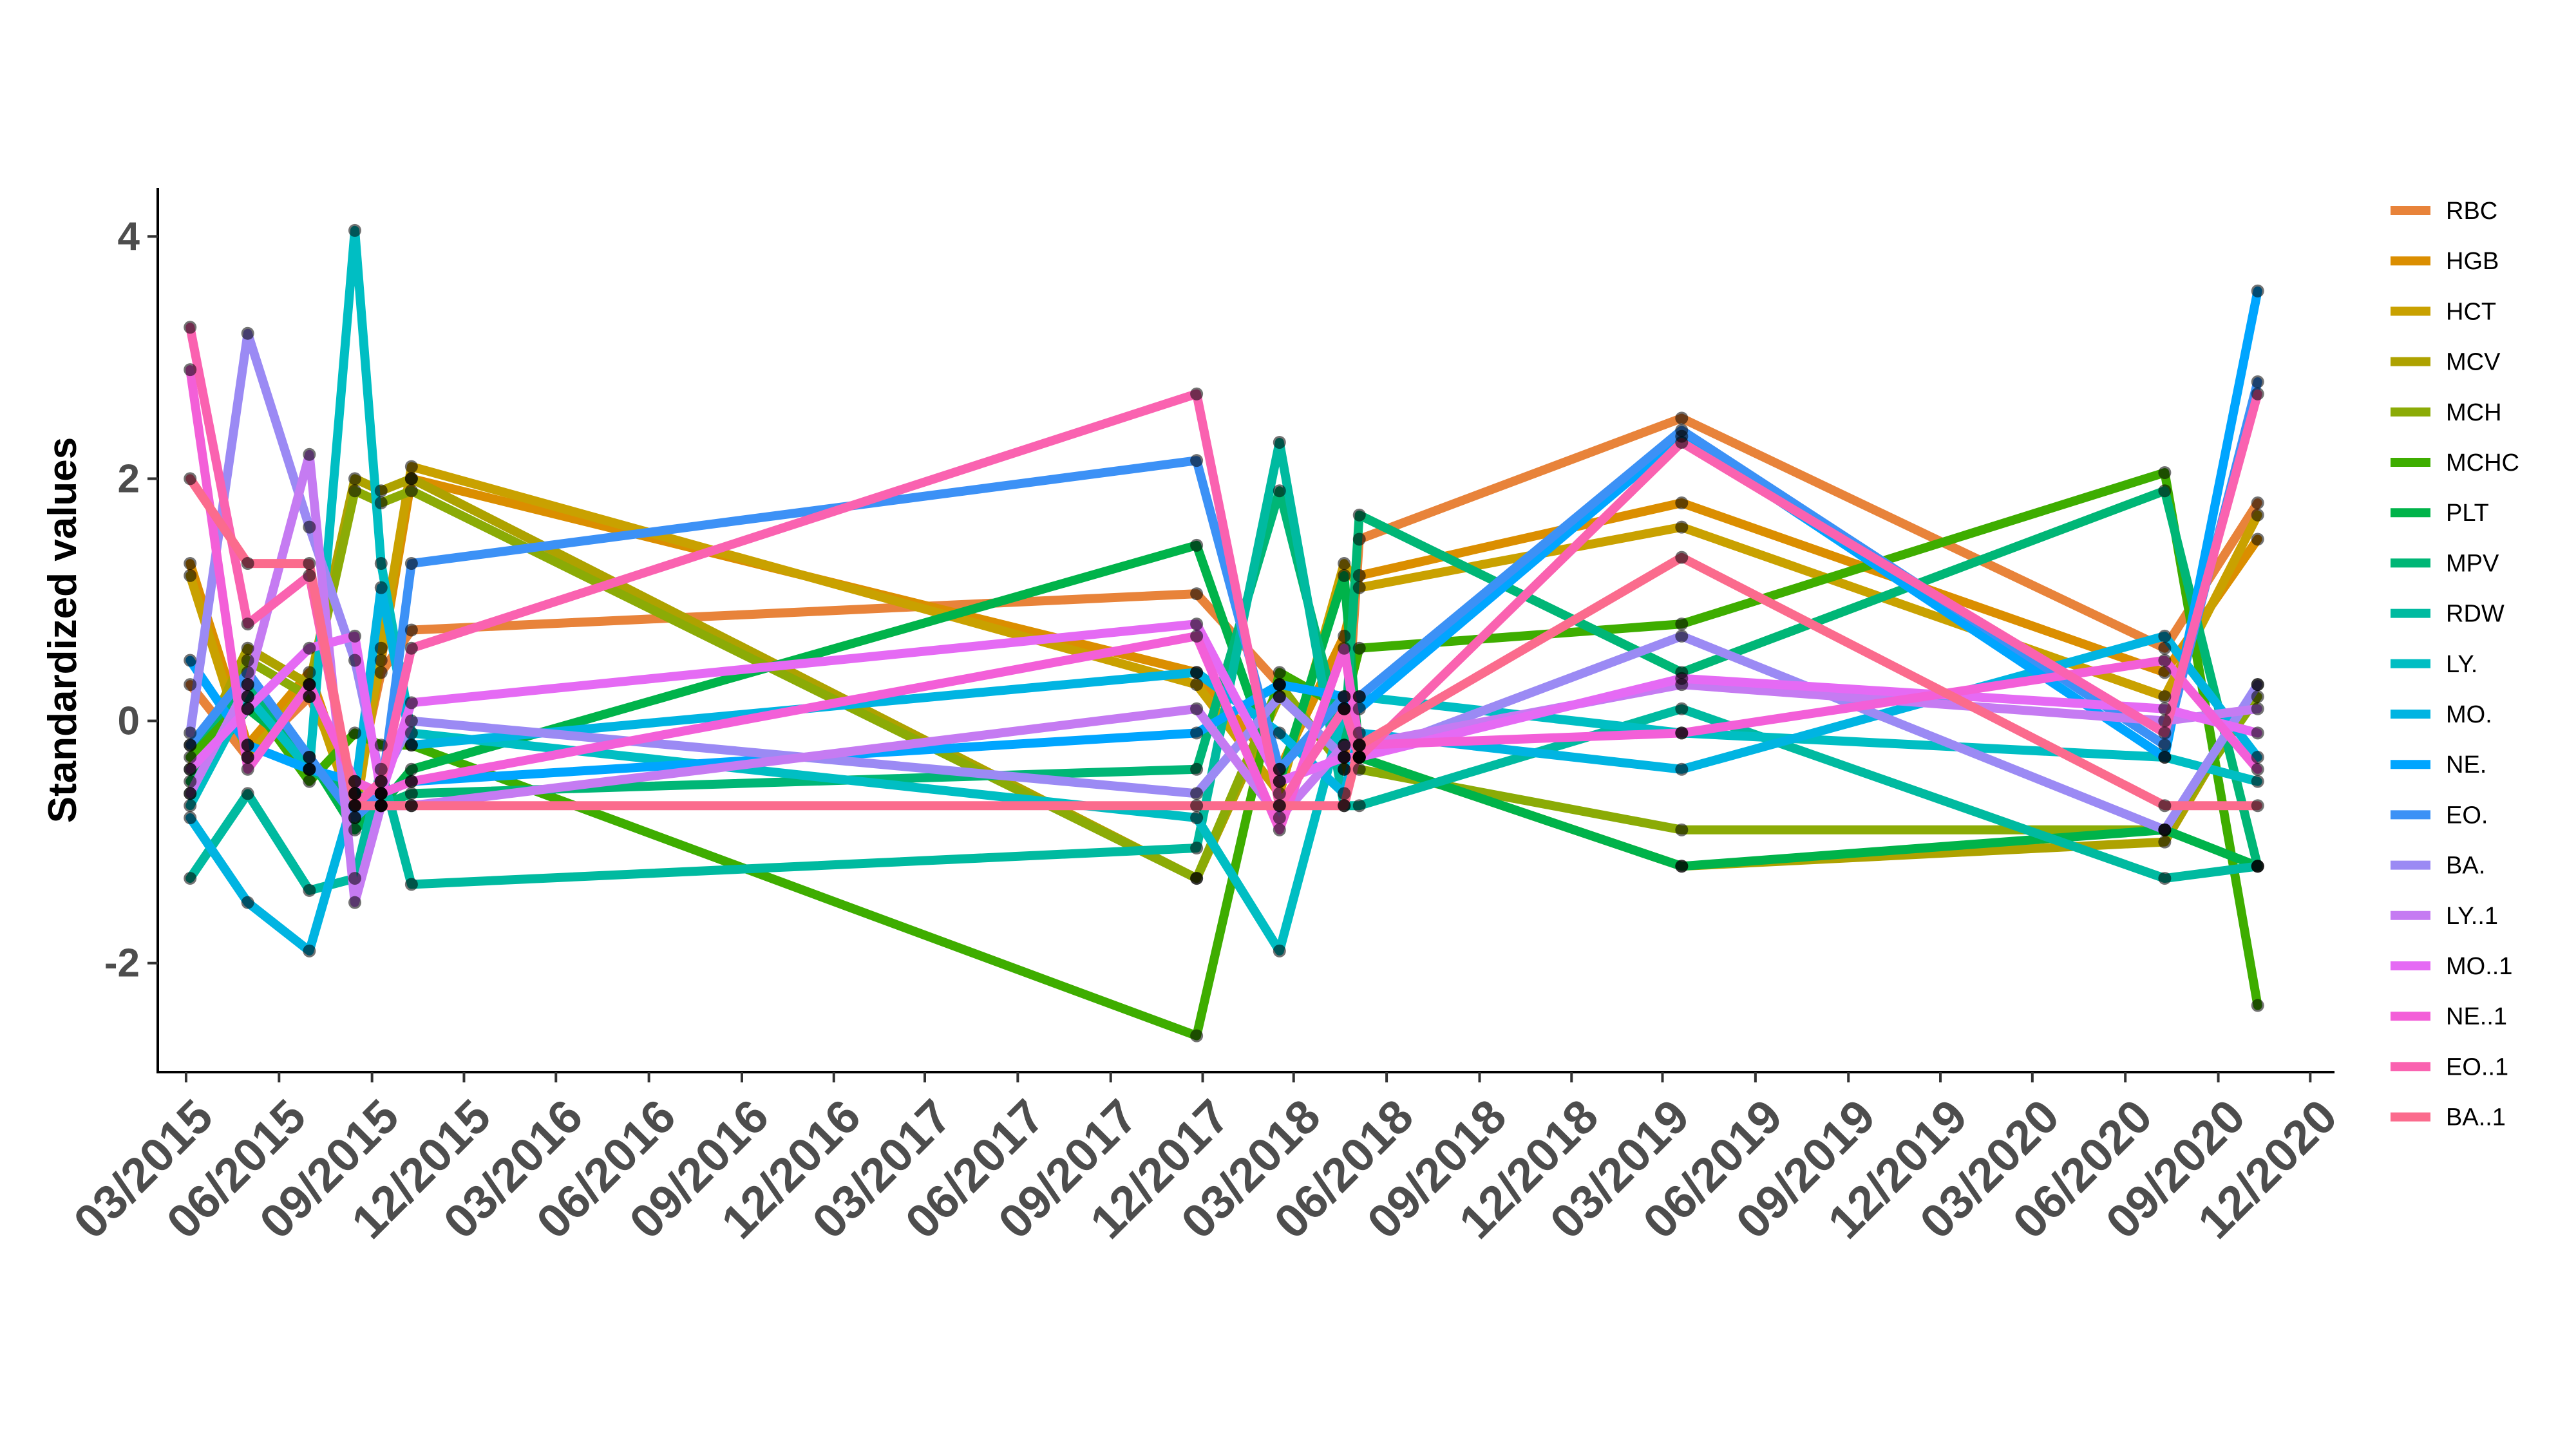  What do you see at coordinates (2476, 1117) in the screenshot?
I see `legend-label: BA..1` at bounding box center [2476, 1117].